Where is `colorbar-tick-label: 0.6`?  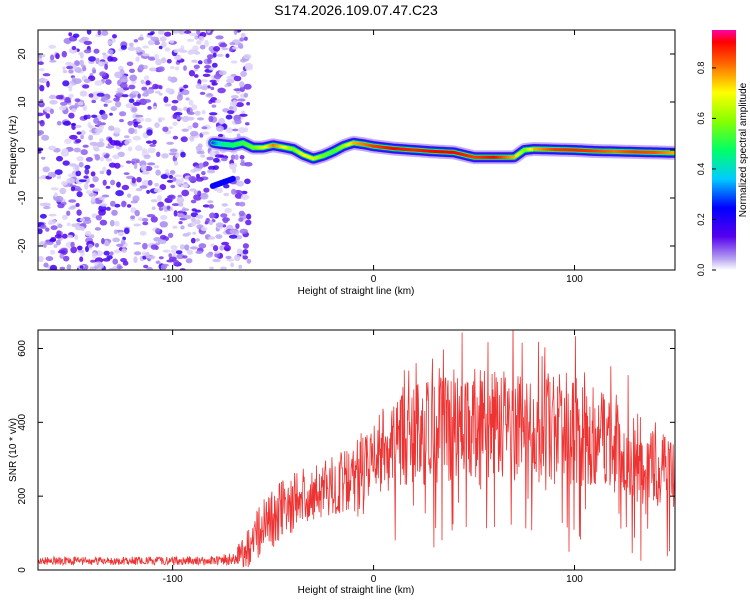 colorbar-tick-label: 0.6 is located at coordinates (701, 118).